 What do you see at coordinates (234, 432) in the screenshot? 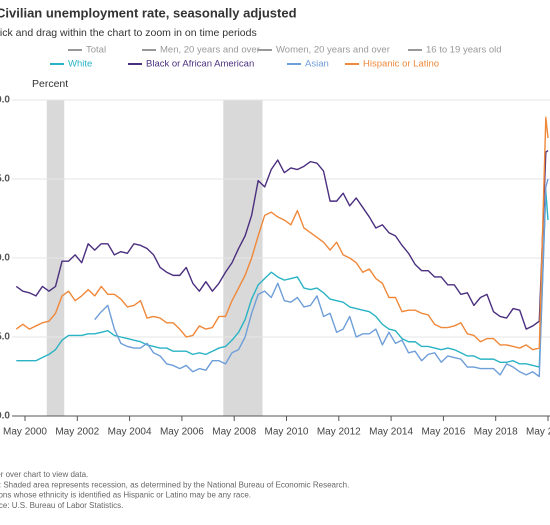
I see `x-tick-label: May 2008` at bounding box center [234, 432].